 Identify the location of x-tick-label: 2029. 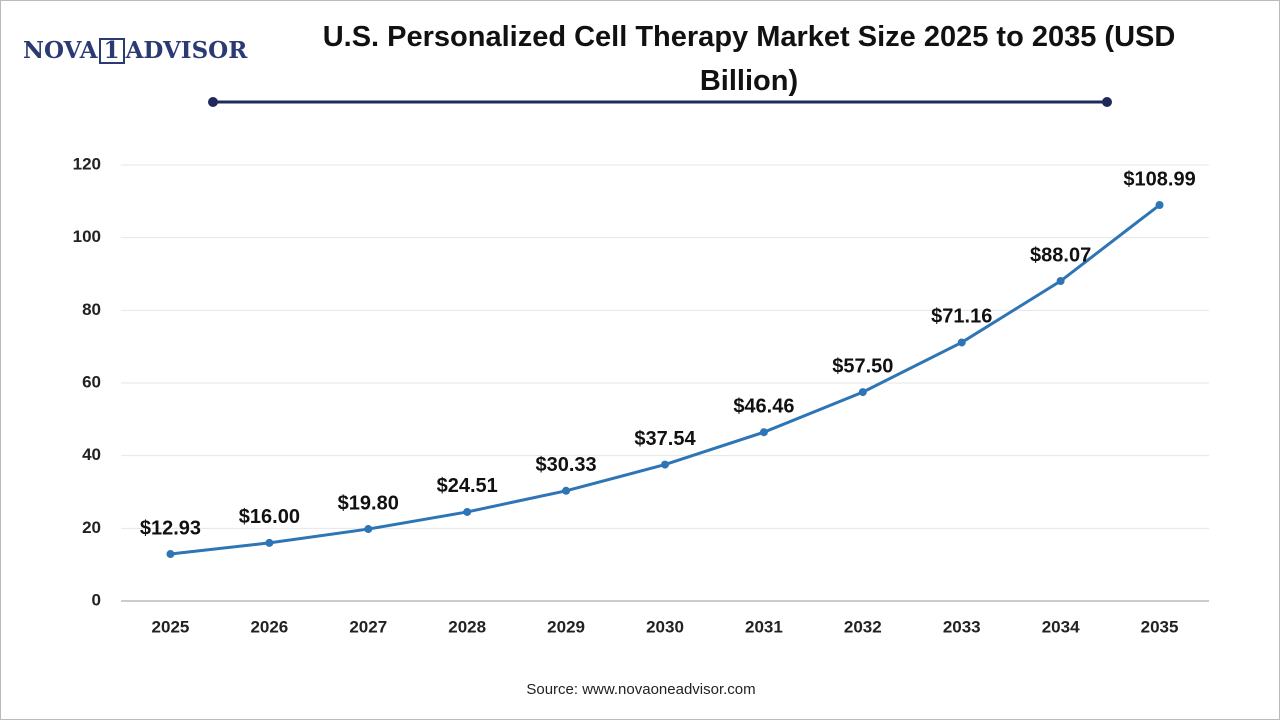
(566, 626).